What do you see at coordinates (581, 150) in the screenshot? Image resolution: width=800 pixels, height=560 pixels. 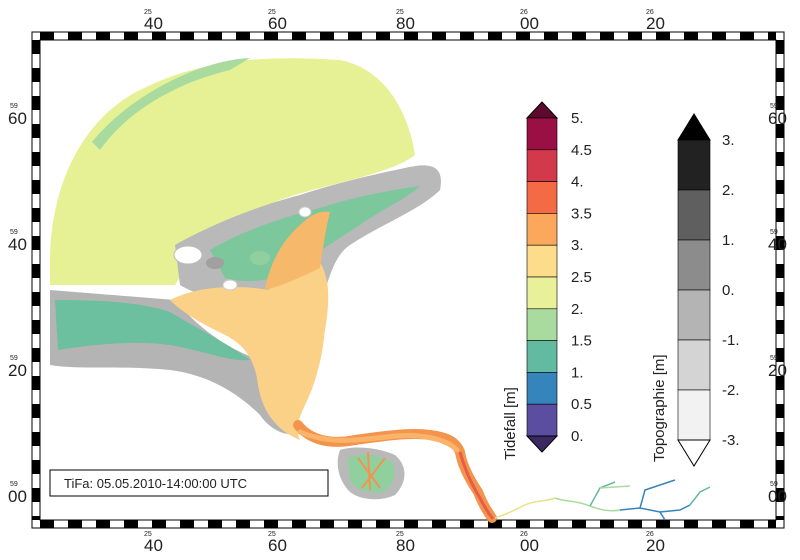 I see `tidefall-tick-label: 4.5` at bounding box center [581, 150].